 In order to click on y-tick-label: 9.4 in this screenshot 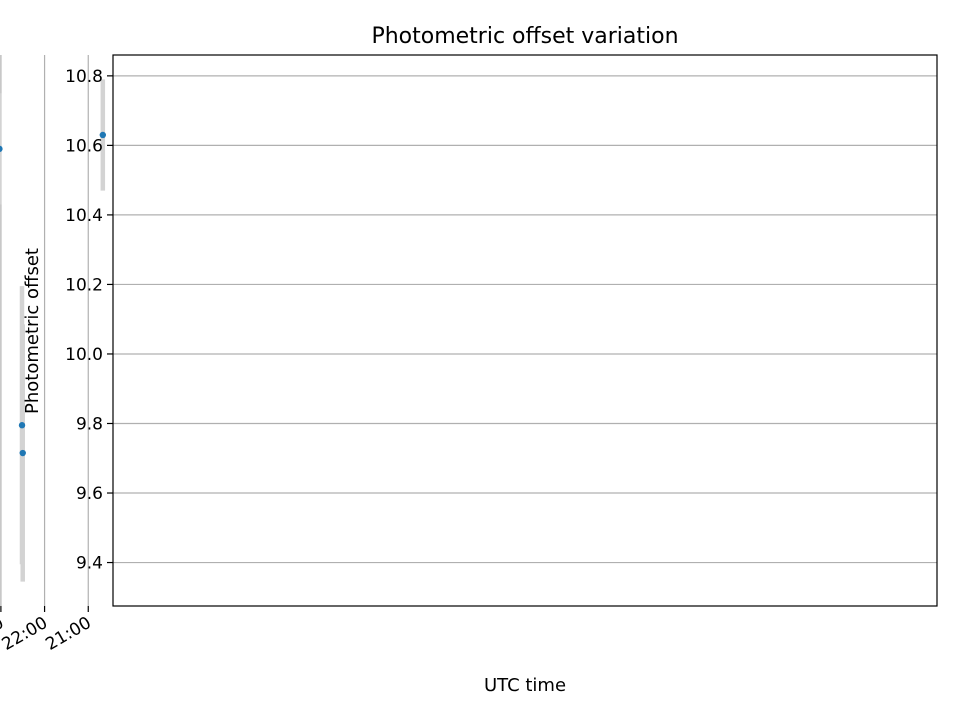, I will do `click(89, 564)`.